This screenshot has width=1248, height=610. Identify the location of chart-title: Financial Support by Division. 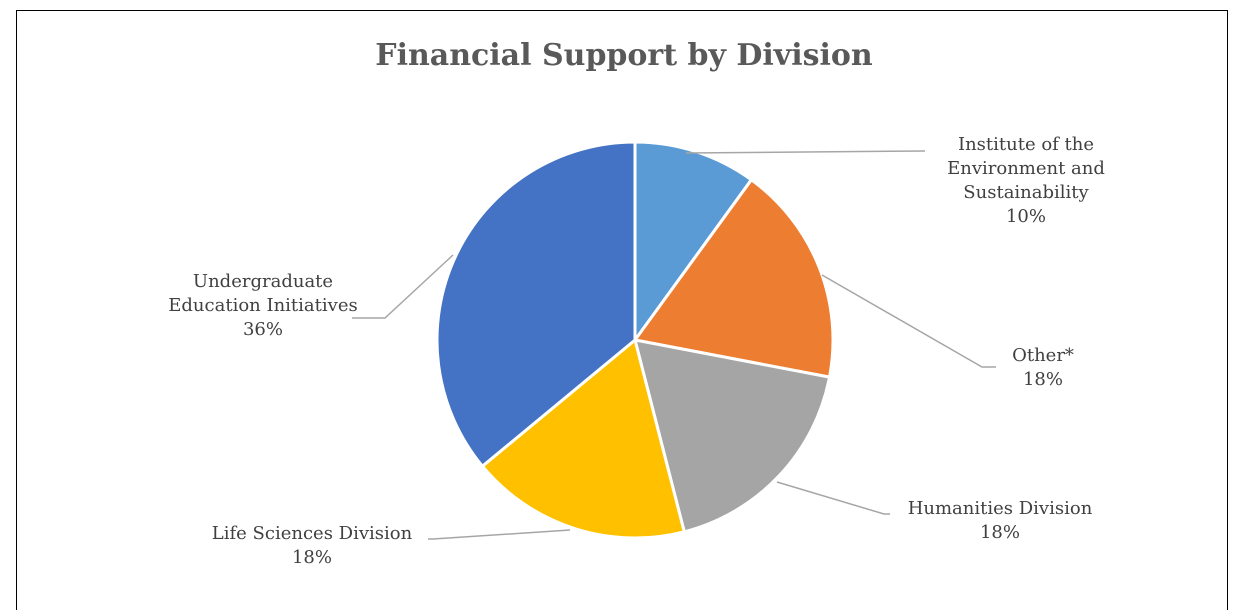
(624, 55).